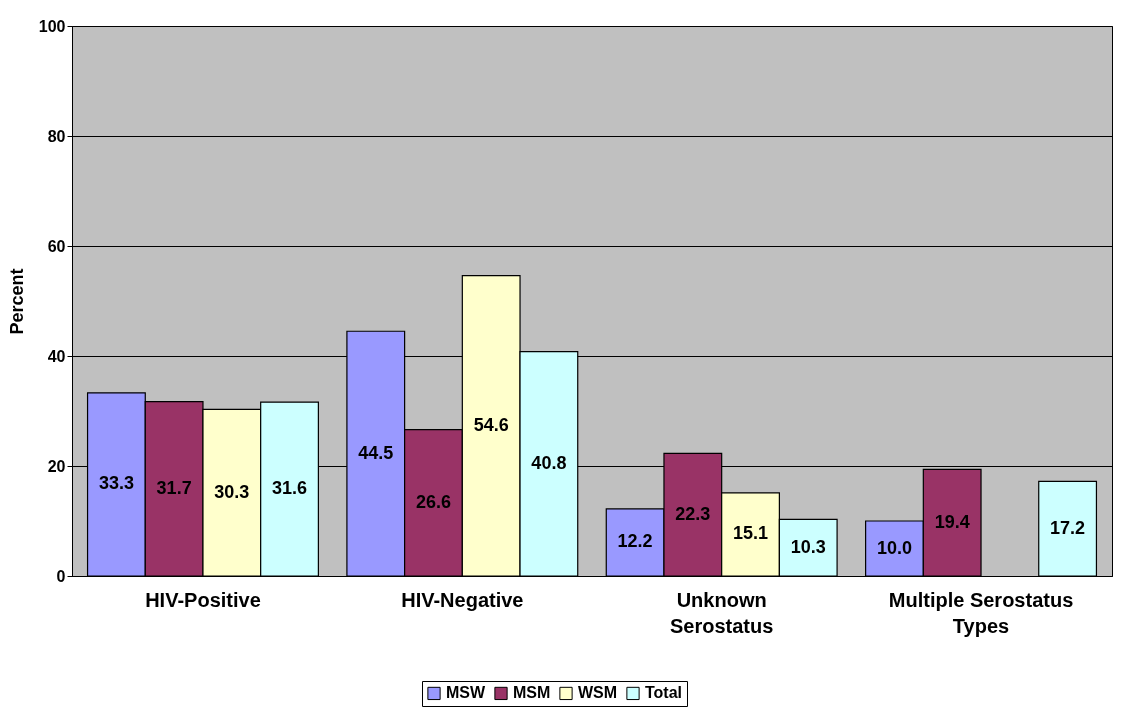  I want to click on y-tick-label: 60, so click(56, 246).